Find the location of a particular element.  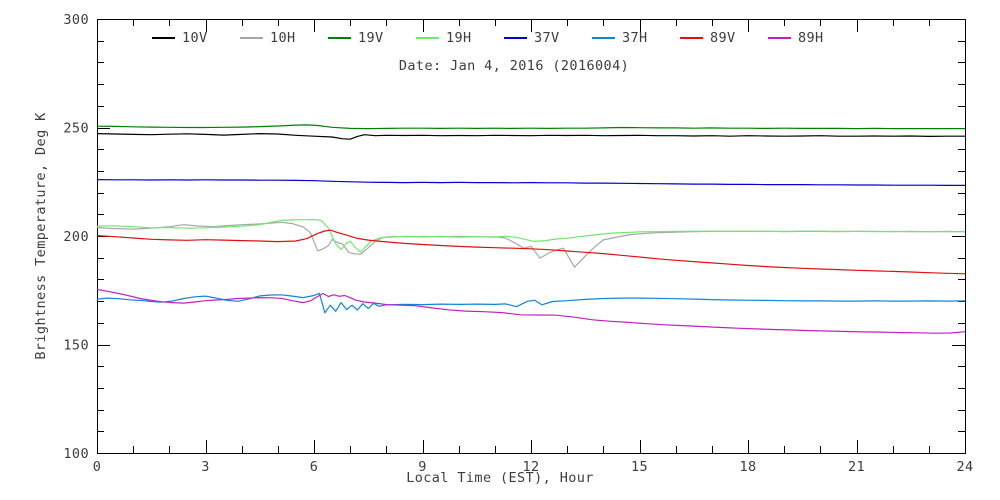

legend-swatch-89V is located at coordinates (691, 38).